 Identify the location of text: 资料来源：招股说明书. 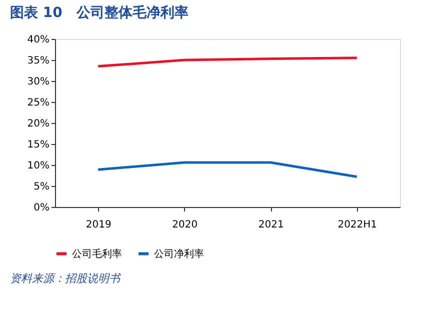
(66, 278).